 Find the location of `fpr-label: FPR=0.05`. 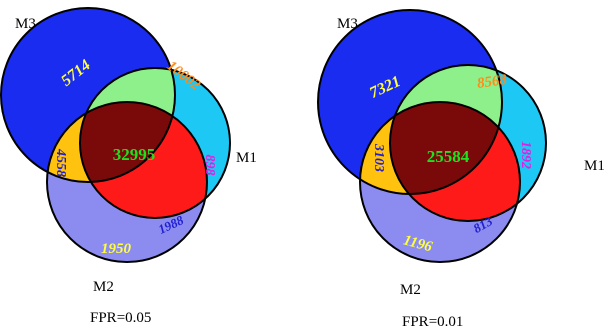

fpr-label: FPR=0.05 is located at coordinates (120, 318).